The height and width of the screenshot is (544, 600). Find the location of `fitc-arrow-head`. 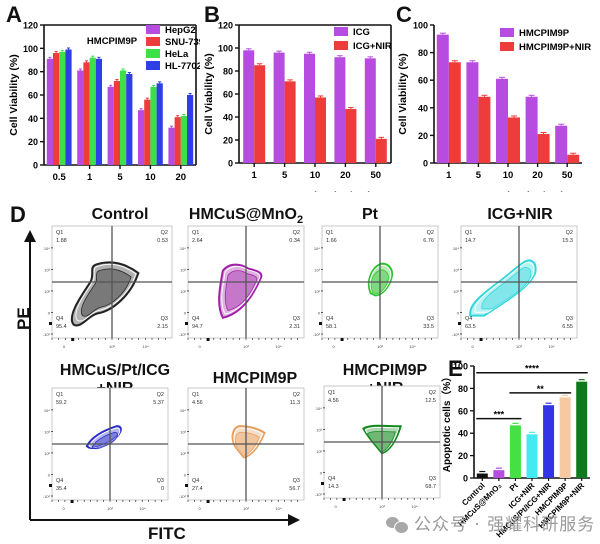

fitc-arrow-head is located at coordinates (294, 520).